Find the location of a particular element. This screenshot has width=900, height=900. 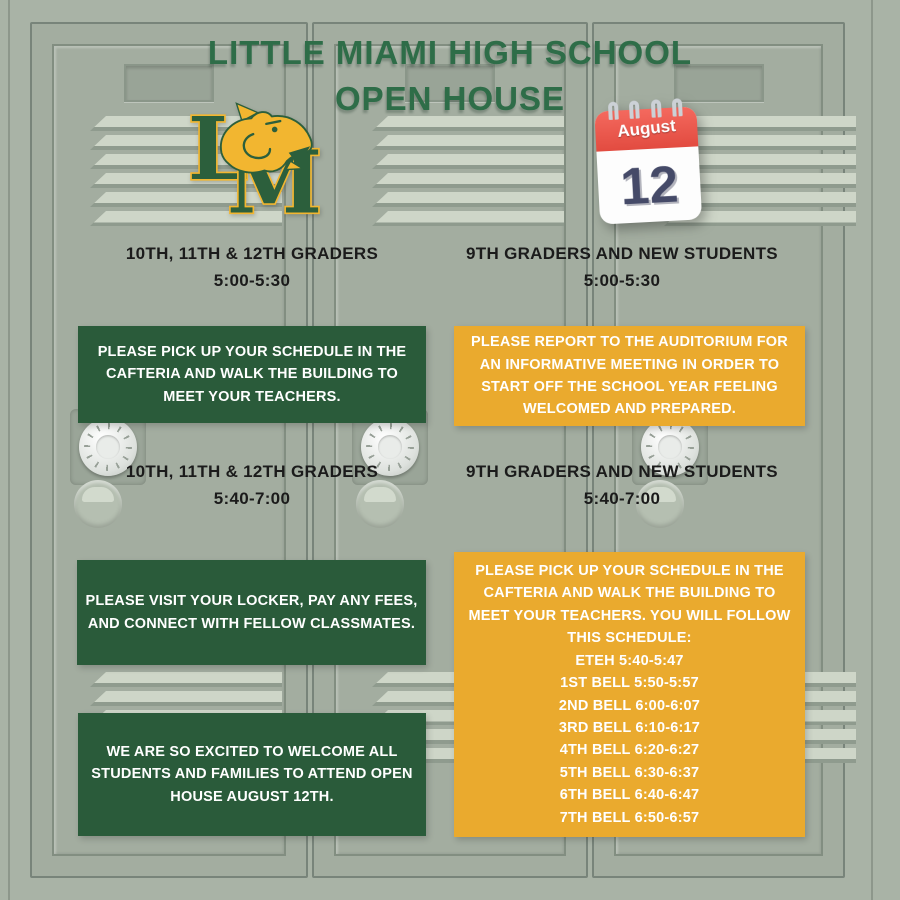

bell-schedule-line: 4TH BELL 6:20-6:27 is located at coordinates (629, 750).